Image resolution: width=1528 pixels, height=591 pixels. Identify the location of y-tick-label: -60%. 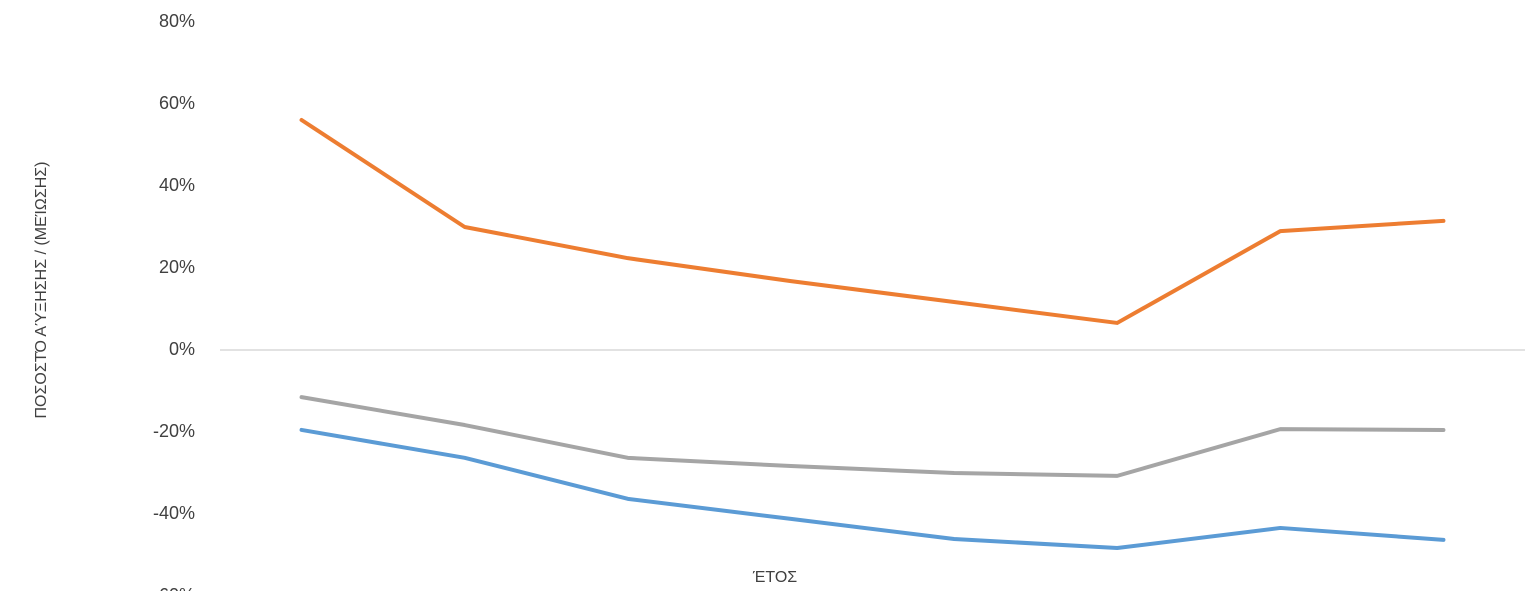
(174, 588).